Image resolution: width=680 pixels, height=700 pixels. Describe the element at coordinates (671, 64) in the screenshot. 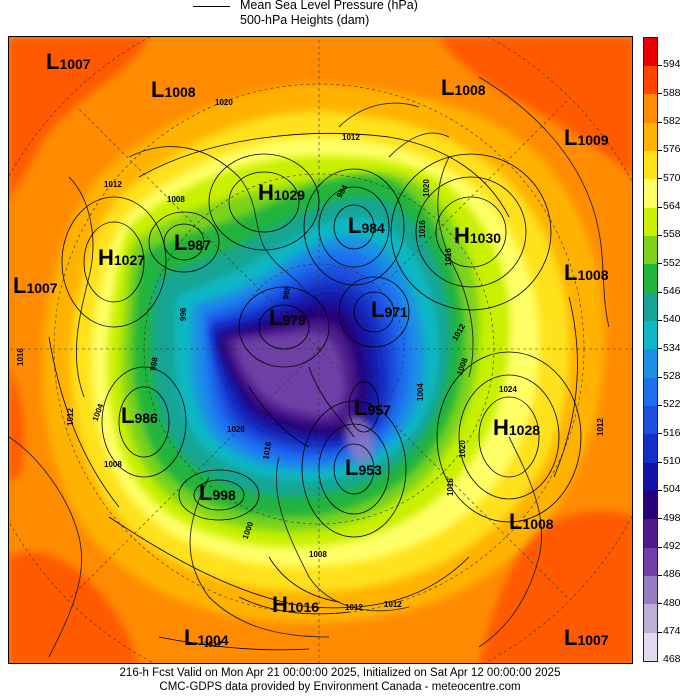

I see `colorbar-label: 594` at that location.